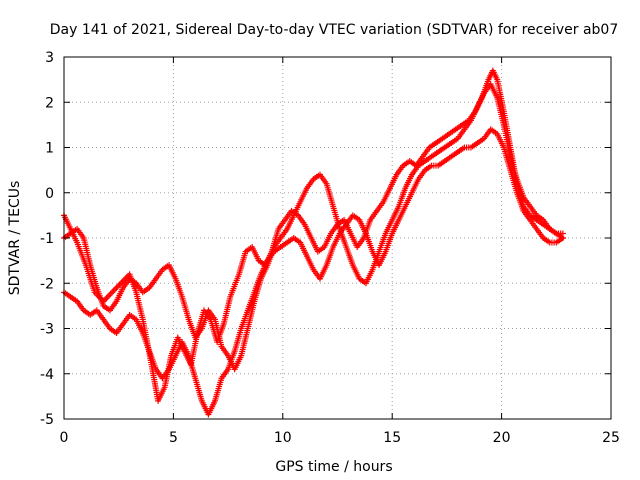 This screenshot has height=480, width=640. I want to click on y-tick-label: 2, so click(49, 103).